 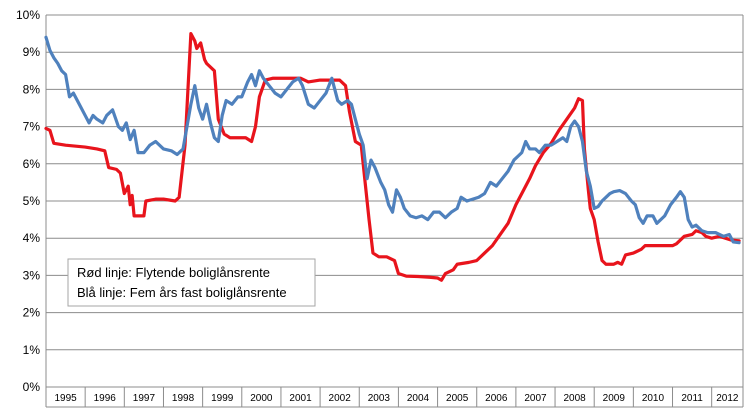 I want to click on y-axis-tick-labels: 0% 1% 2% 3% 4% 5% 6% 7% 8% 9% 10%, so click(x=28, y=201).